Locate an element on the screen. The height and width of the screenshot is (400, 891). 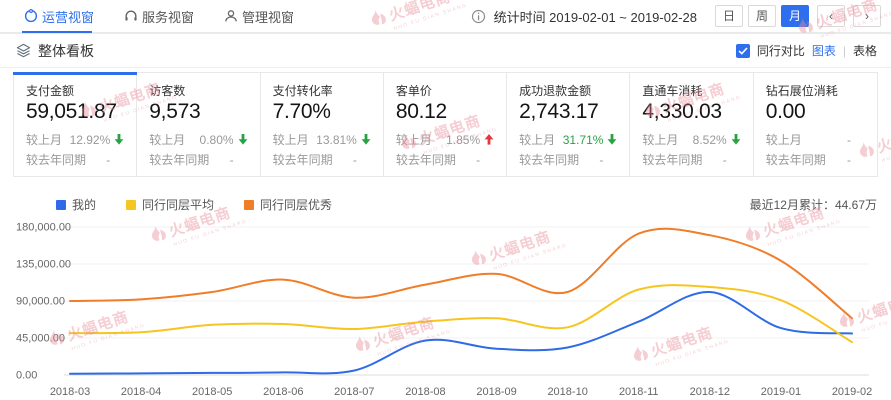
metric-label: 支付转化率 is located at coordinates (302, 91).